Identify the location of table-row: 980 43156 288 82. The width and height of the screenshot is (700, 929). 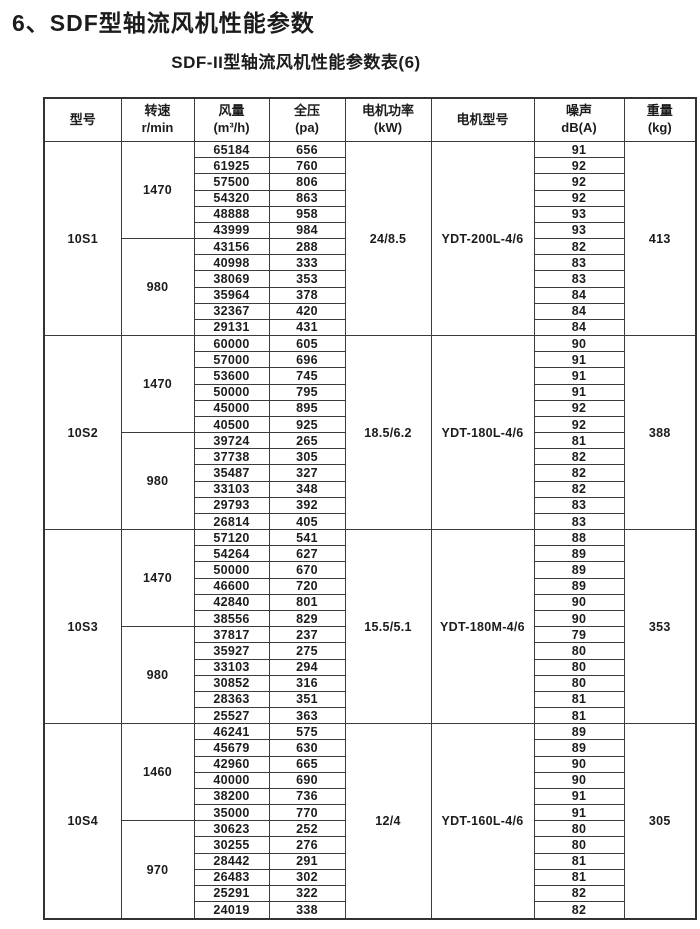
(370, 287).